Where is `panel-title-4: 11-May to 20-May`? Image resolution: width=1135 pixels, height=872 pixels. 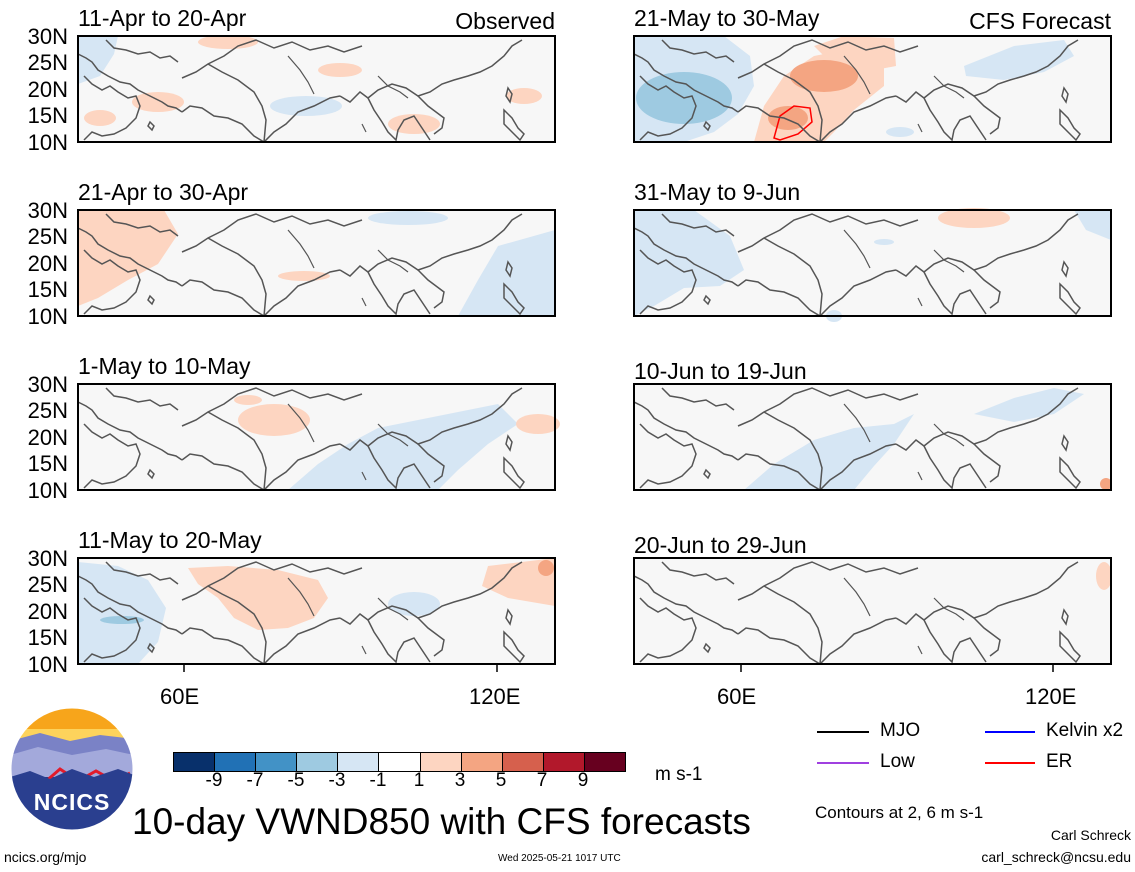 panel-title-4: 11-May to 20-May is located at coordinates (170, 540).